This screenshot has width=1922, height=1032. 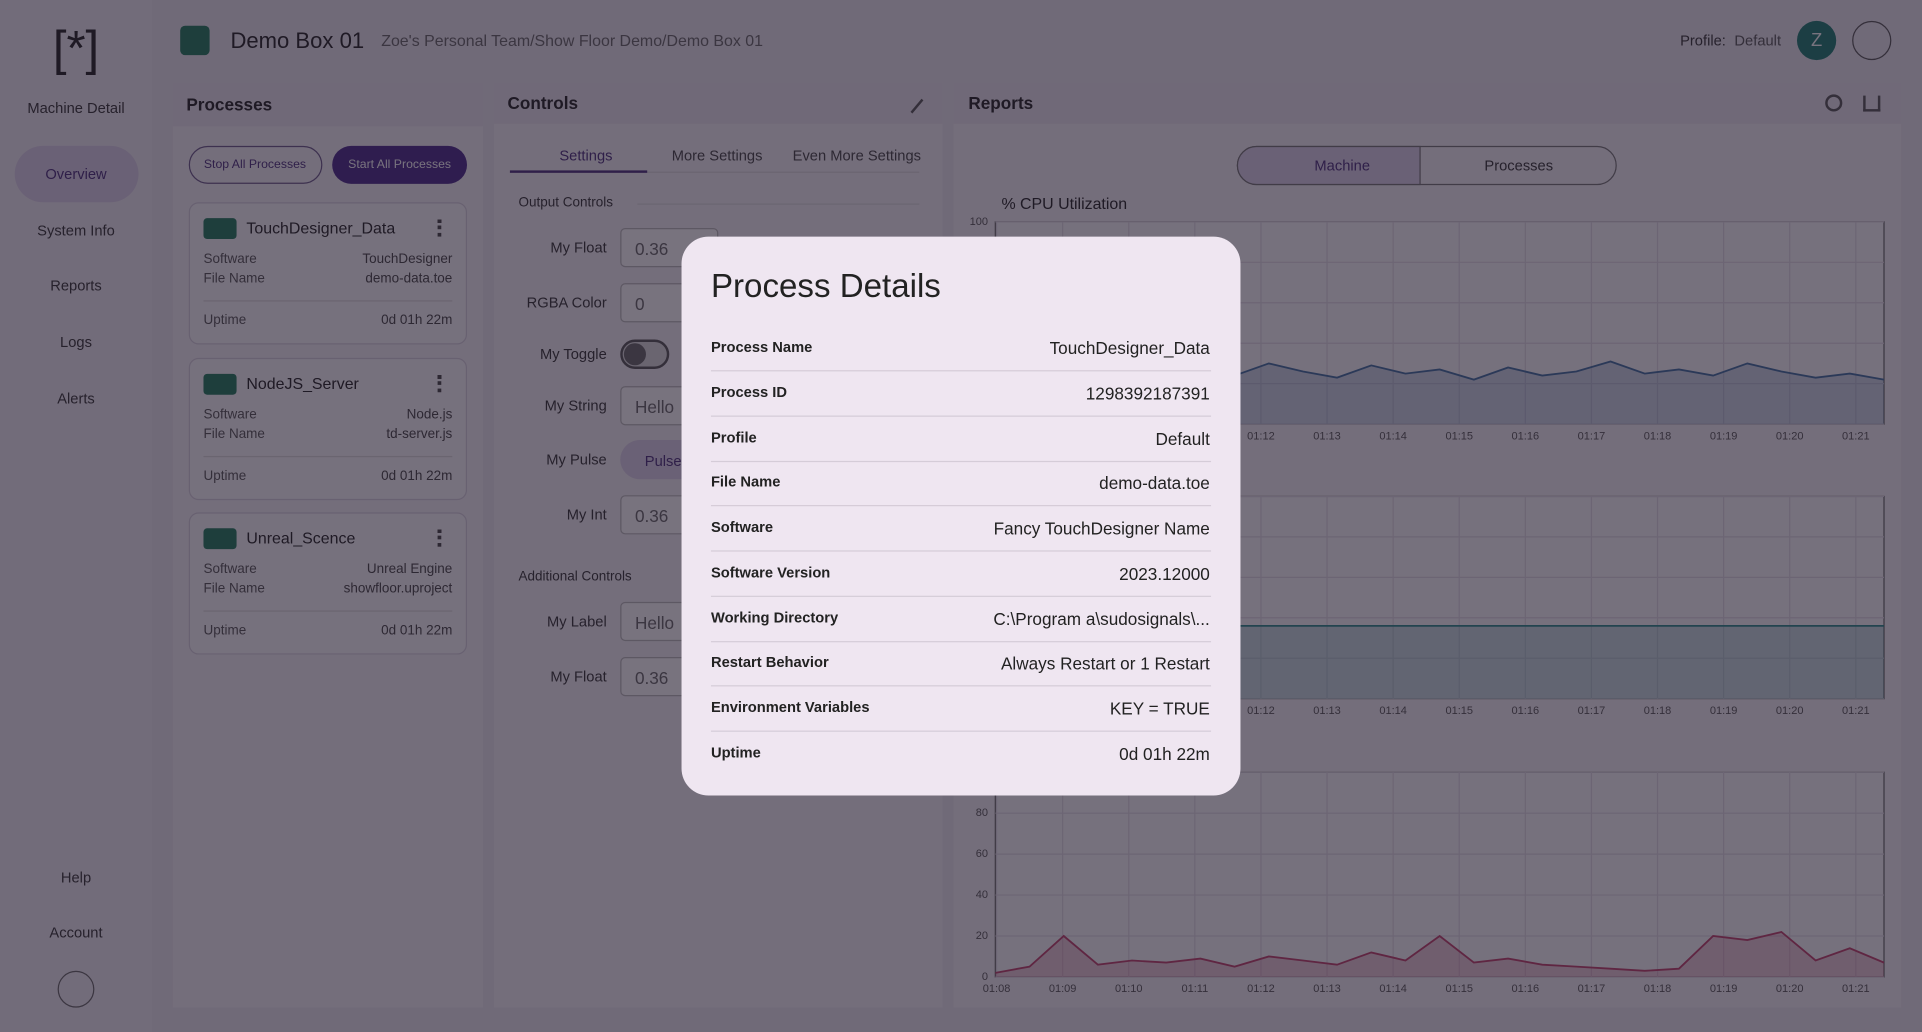 I want to click on detail-value: KEY = TRUE, so click(x=1159, y=708).